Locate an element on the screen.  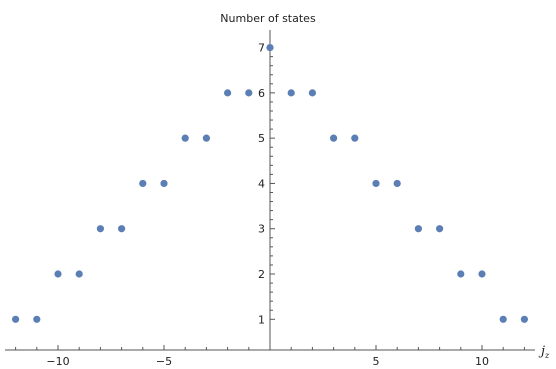
x-tick-label: 5 is located at coordinates (376, 361).